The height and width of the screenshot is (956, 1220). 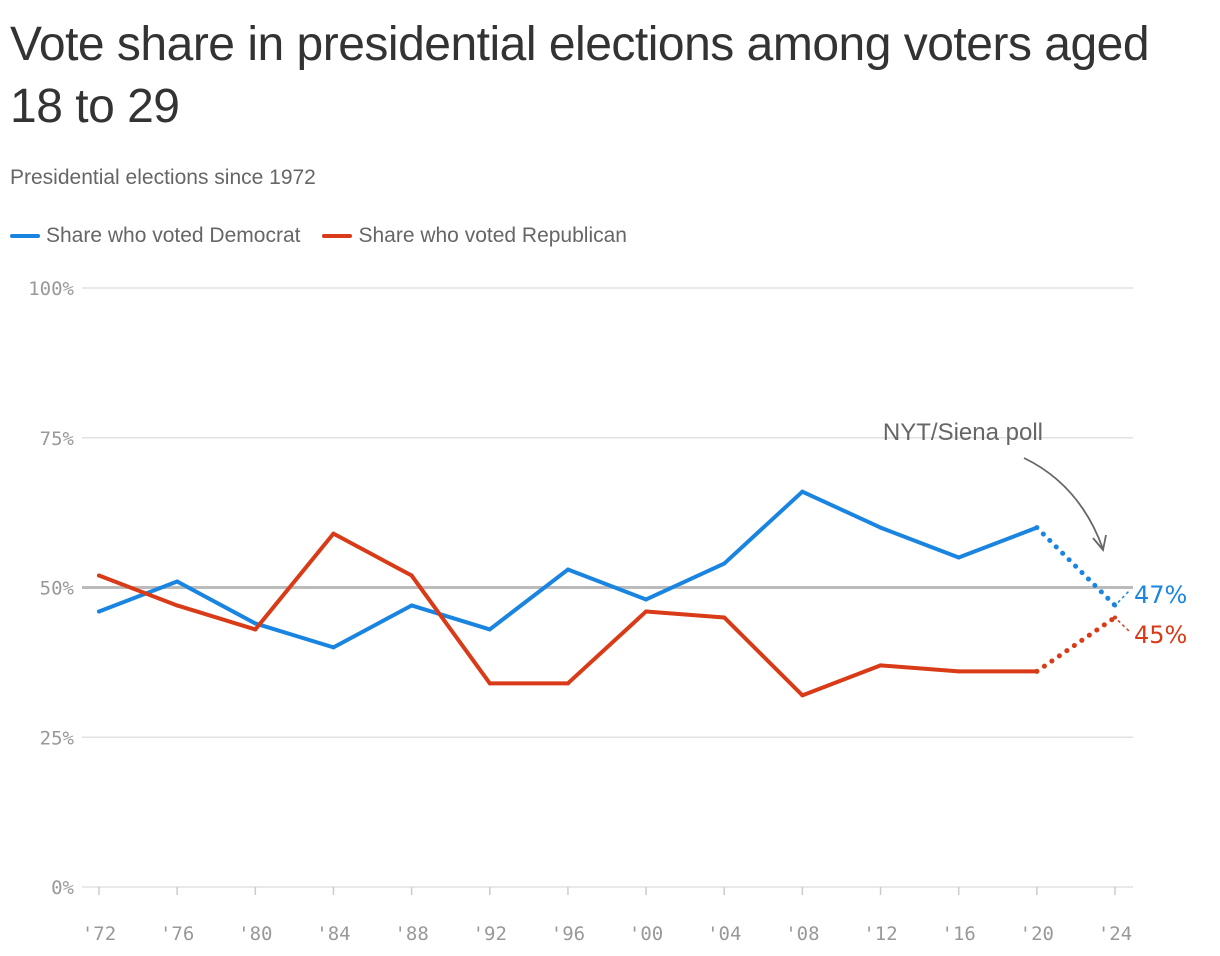 What do you see at coordinates (1099, 543) in the screenshot?
I see `annotation-arrowhead` at bounding box center [1099, 543].